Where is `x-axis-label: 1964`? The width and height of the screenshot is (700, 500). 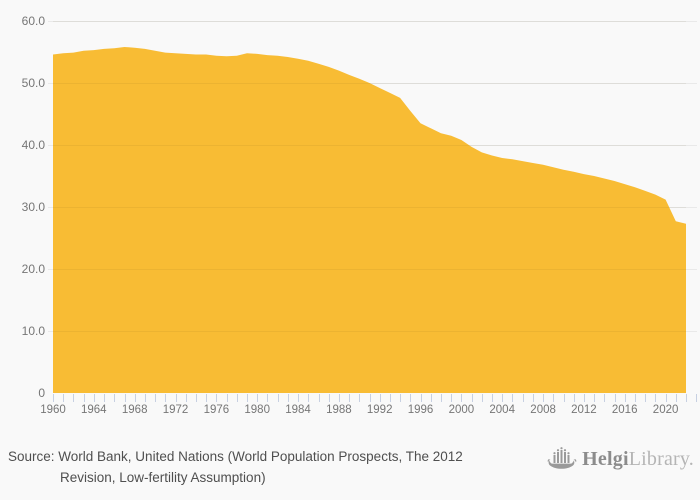
x-axis-label: 1964 is located at coordinates (94, 410).